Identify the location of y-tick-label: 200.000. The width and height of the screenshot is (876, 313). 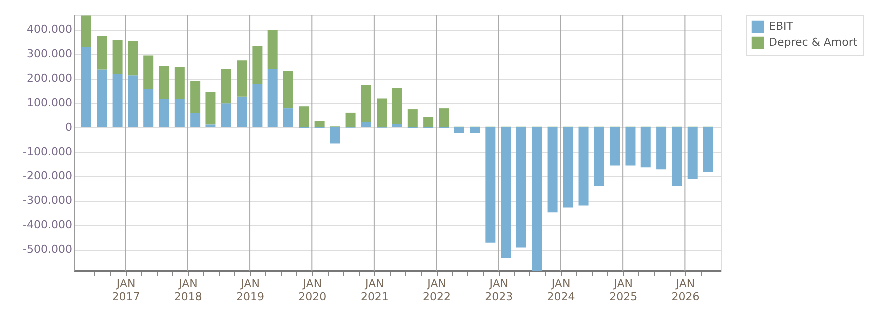
(49, 79).